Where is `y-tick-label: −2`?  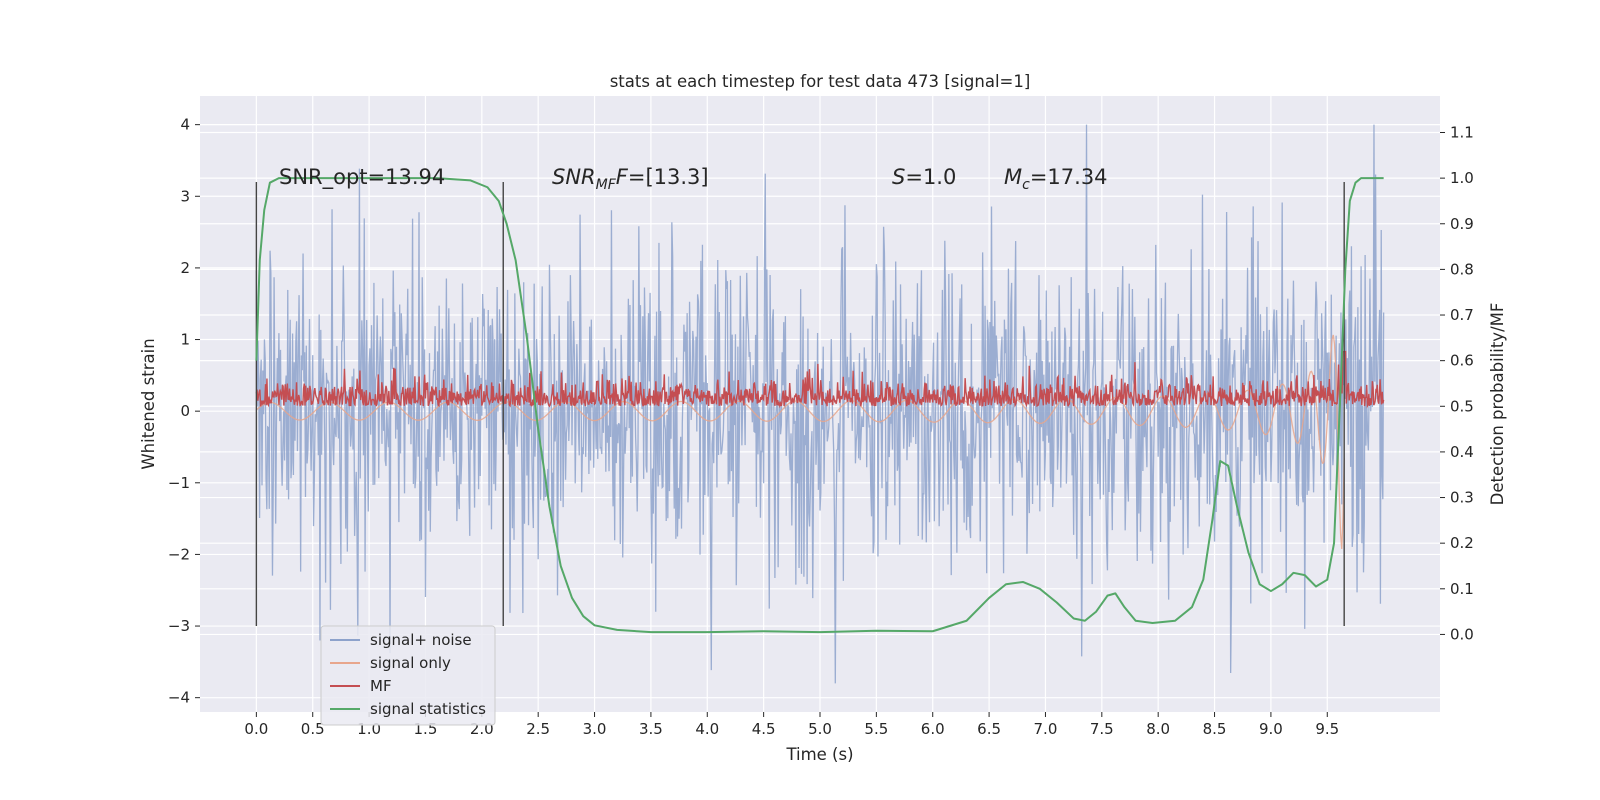
y-tick-label: −2 is located at coordinates (179, 554).